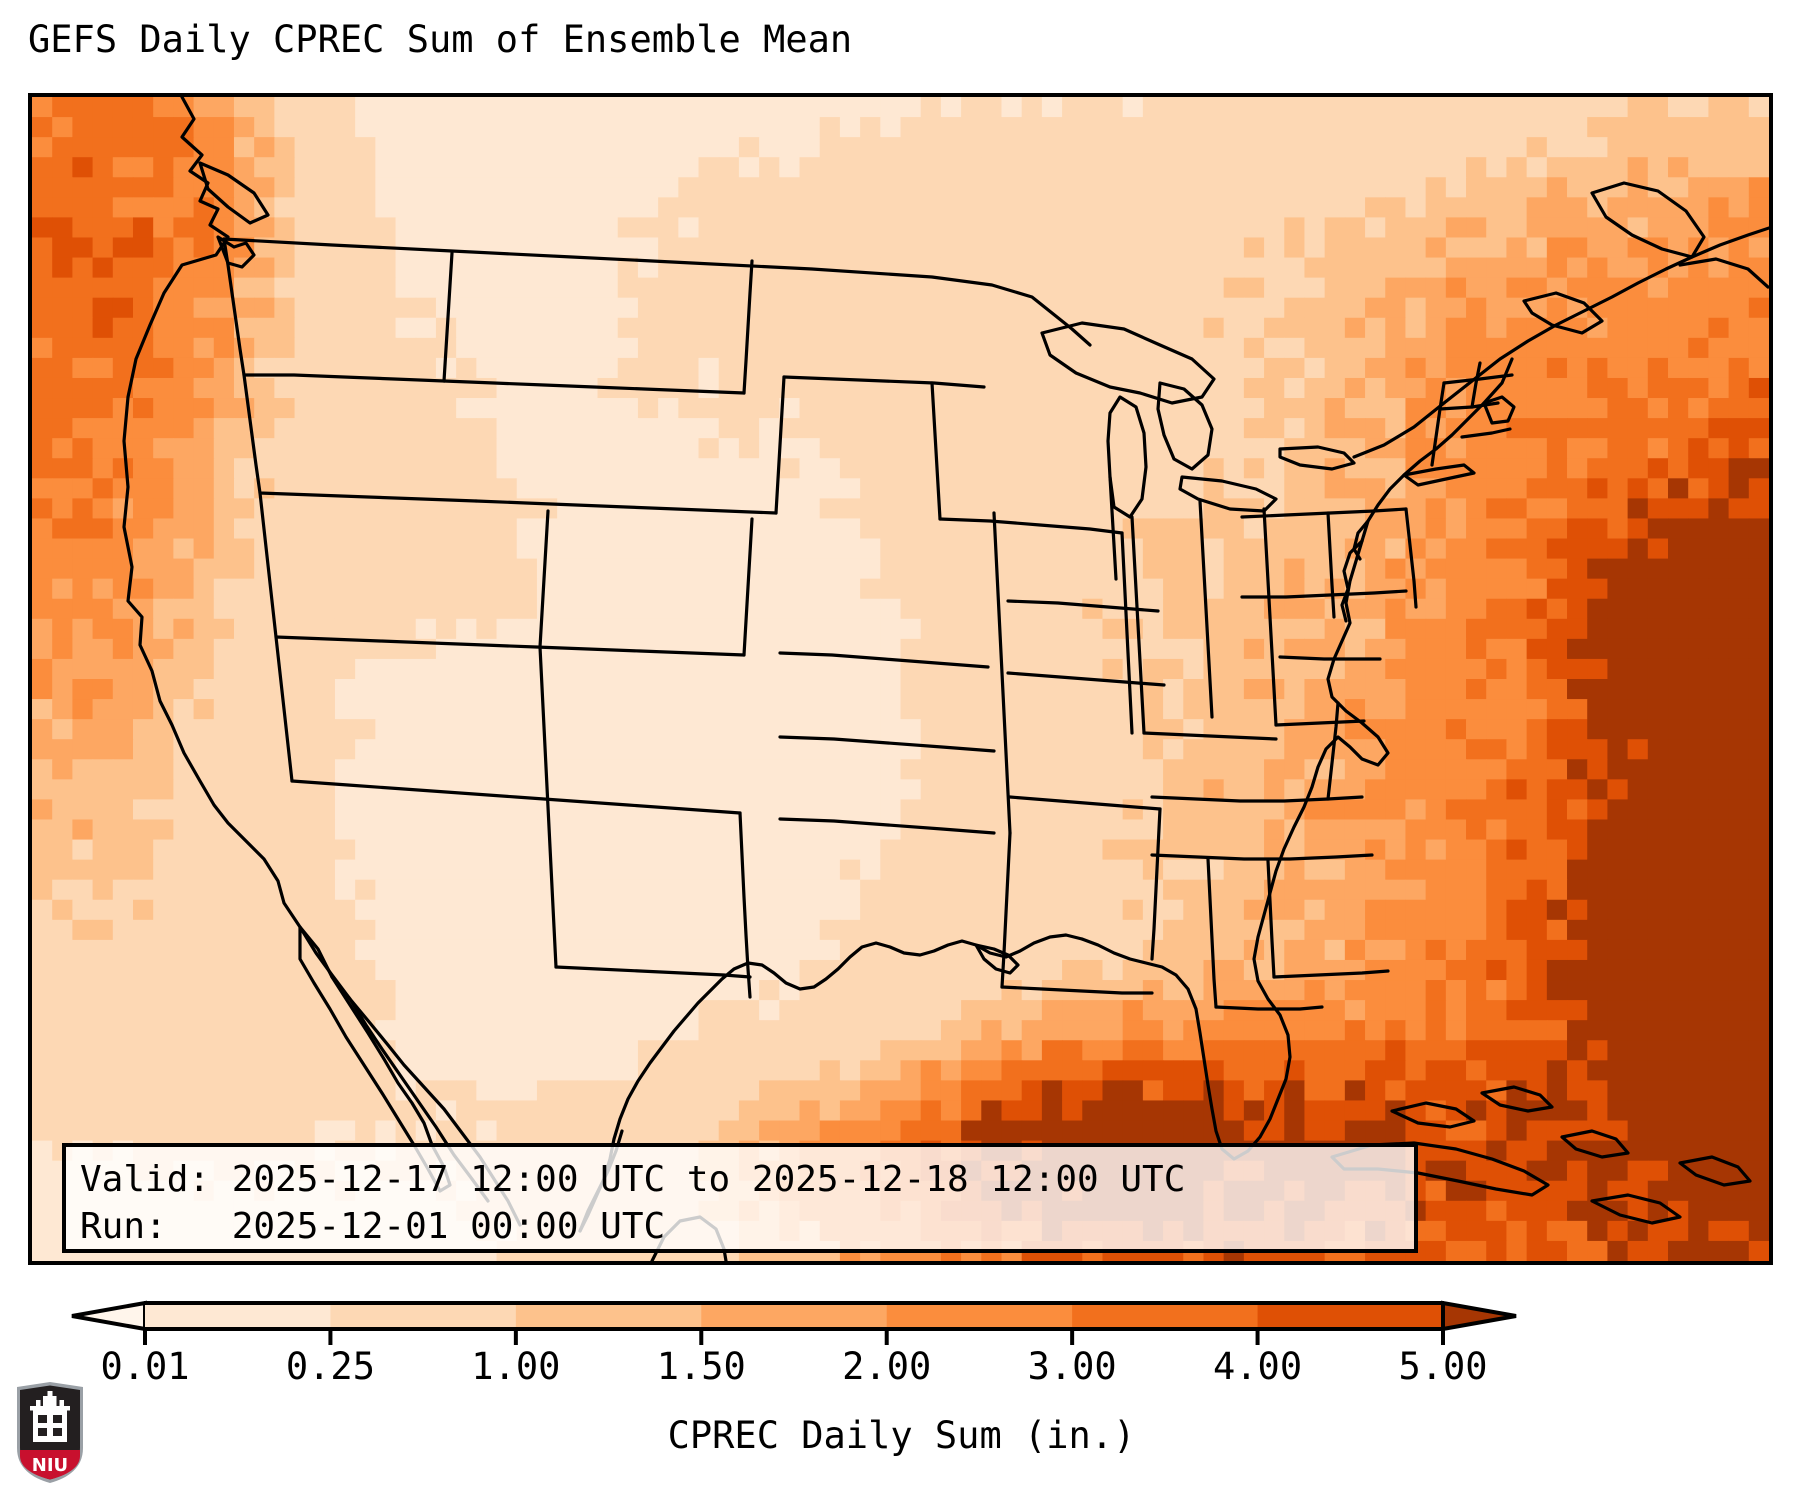  Describe the element at coordinates (887, 1366) in the screenshot. I see `colorbar-tick-2-00: 2.00` at that location.